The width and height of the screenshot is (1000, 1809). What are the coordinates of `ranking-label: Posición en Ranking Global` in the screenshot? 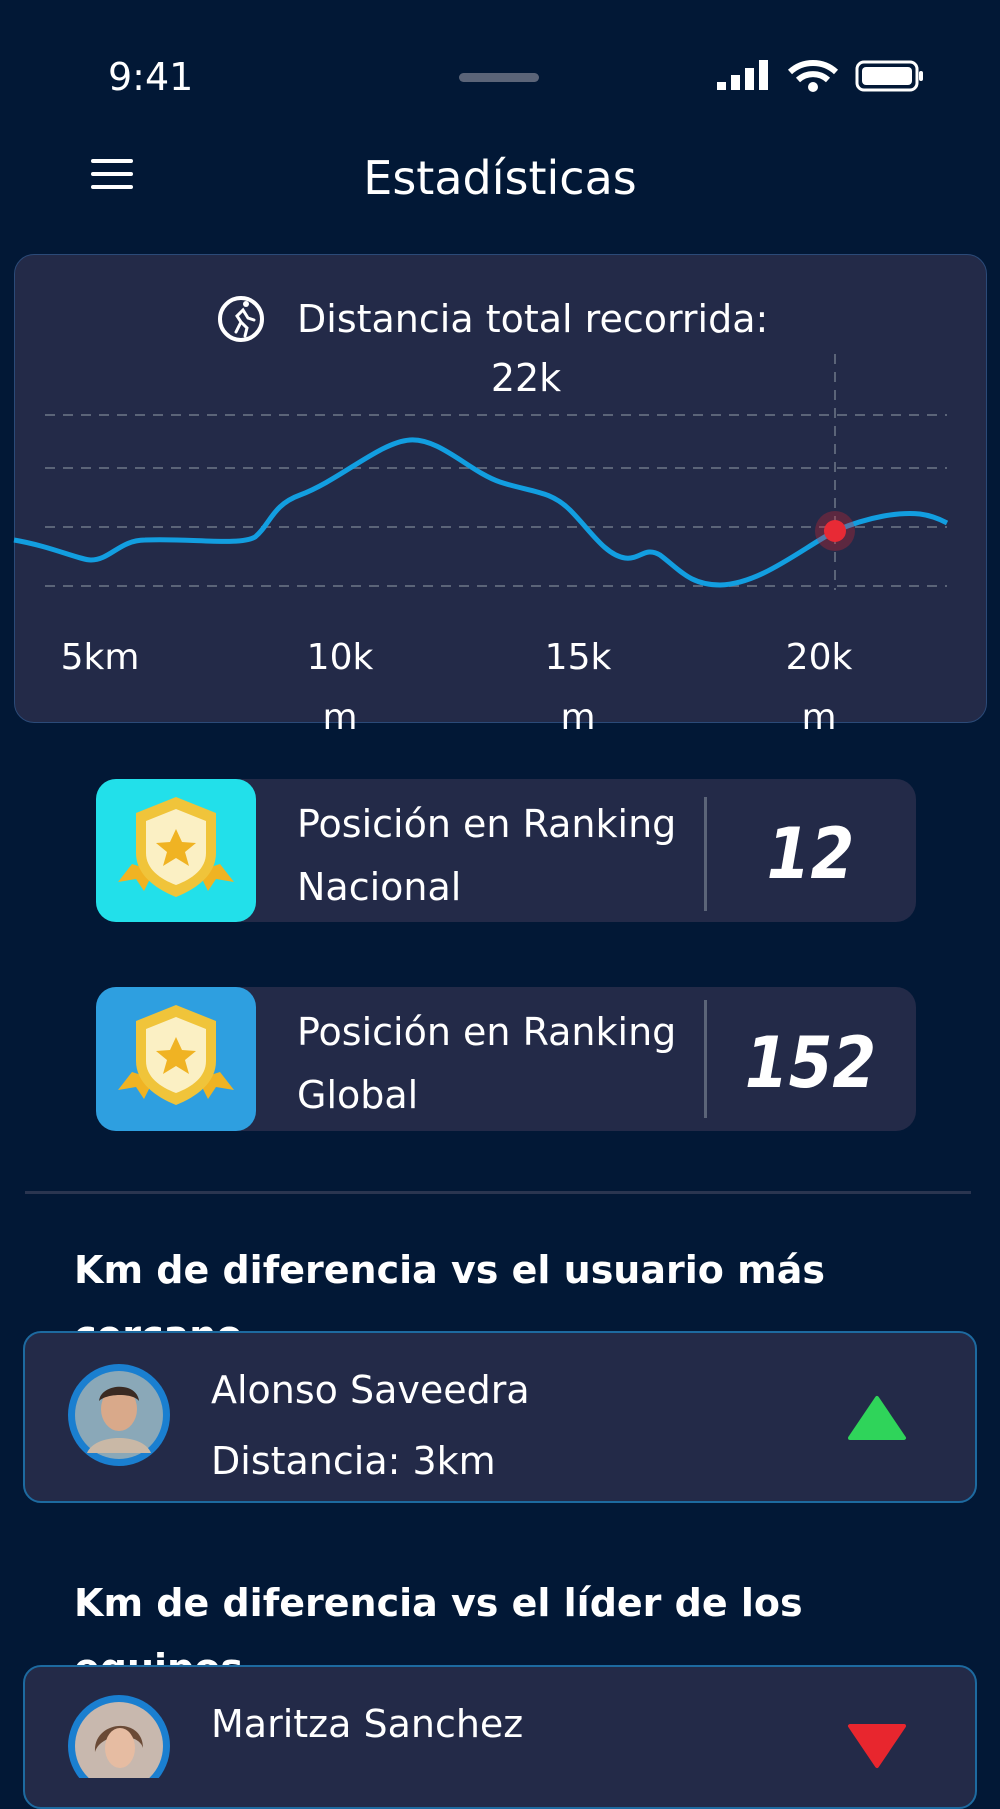 It's located at (487, 1063).